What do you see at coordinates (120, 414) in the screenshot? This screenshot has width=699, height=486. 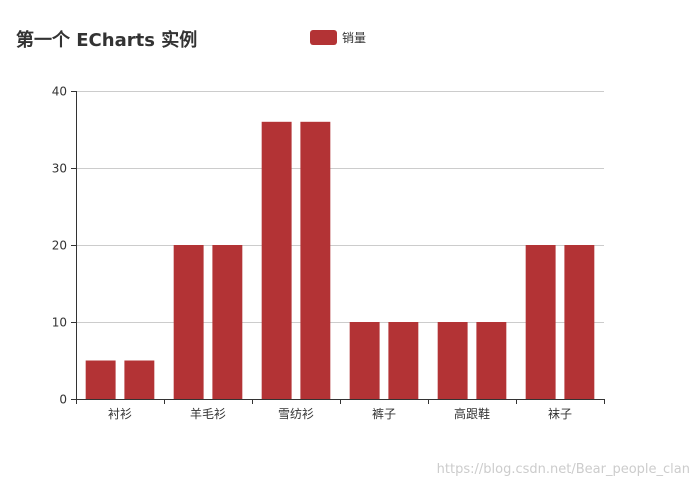 I see `x-tick-label: 衬衫` at bounding box center [120, 414].